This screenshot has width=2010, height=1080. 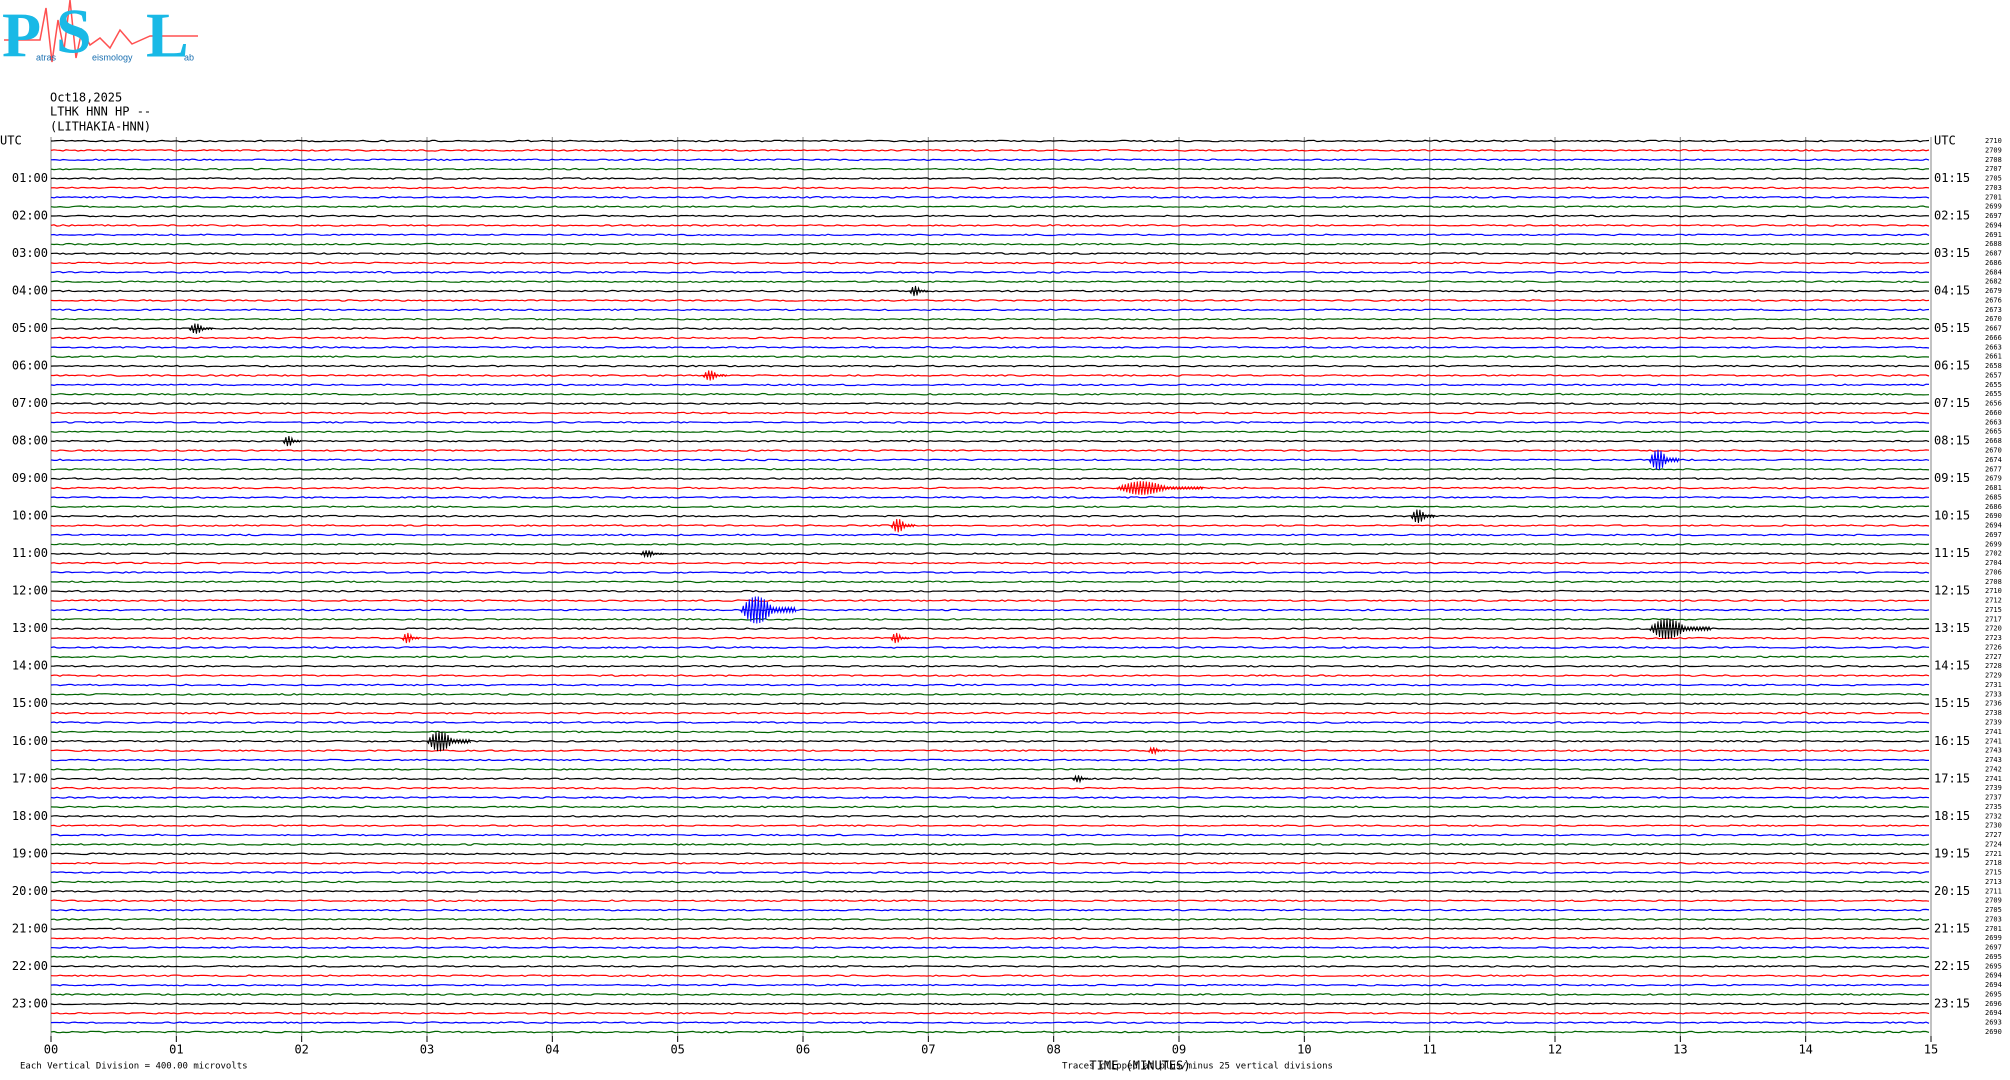 What do you see at coordinates (1993, 572) in the screenshot?
I see `trace-label: 2706` at bounding box center [1993, 572].